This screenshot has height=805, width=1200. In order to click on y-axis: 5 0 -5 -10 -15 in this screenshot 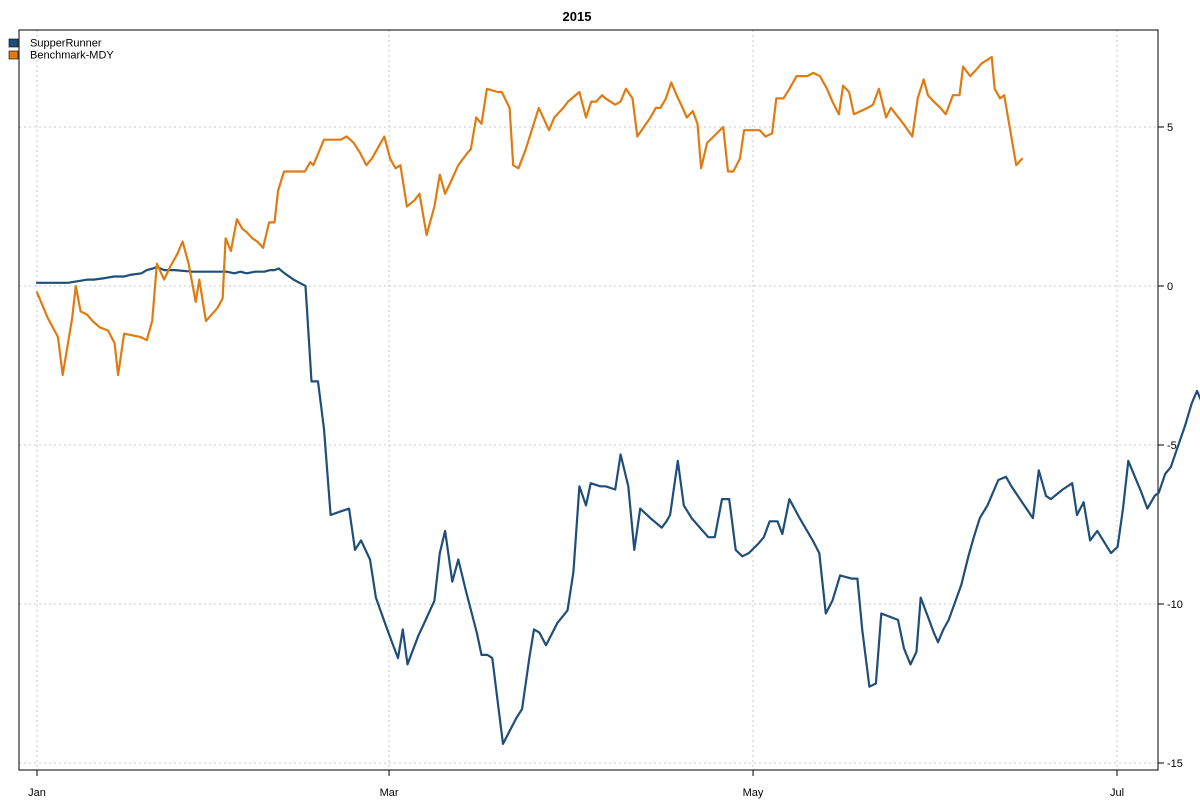, I will do `click(1170, 446)`.